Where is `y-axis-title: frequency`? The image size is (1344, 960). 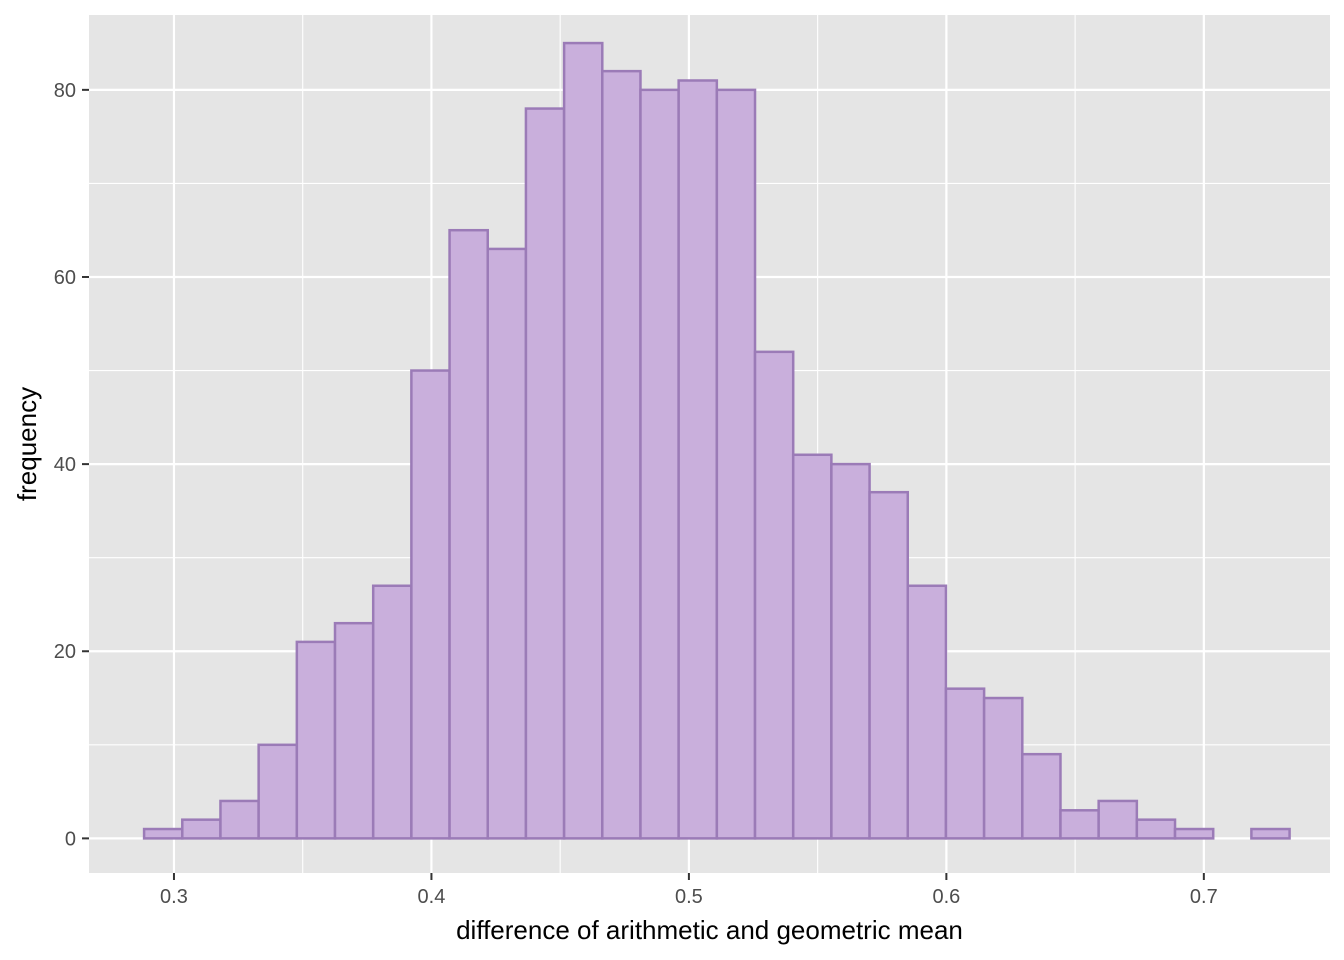 y-axis-title: frequency is located at coordinates (27, 444).